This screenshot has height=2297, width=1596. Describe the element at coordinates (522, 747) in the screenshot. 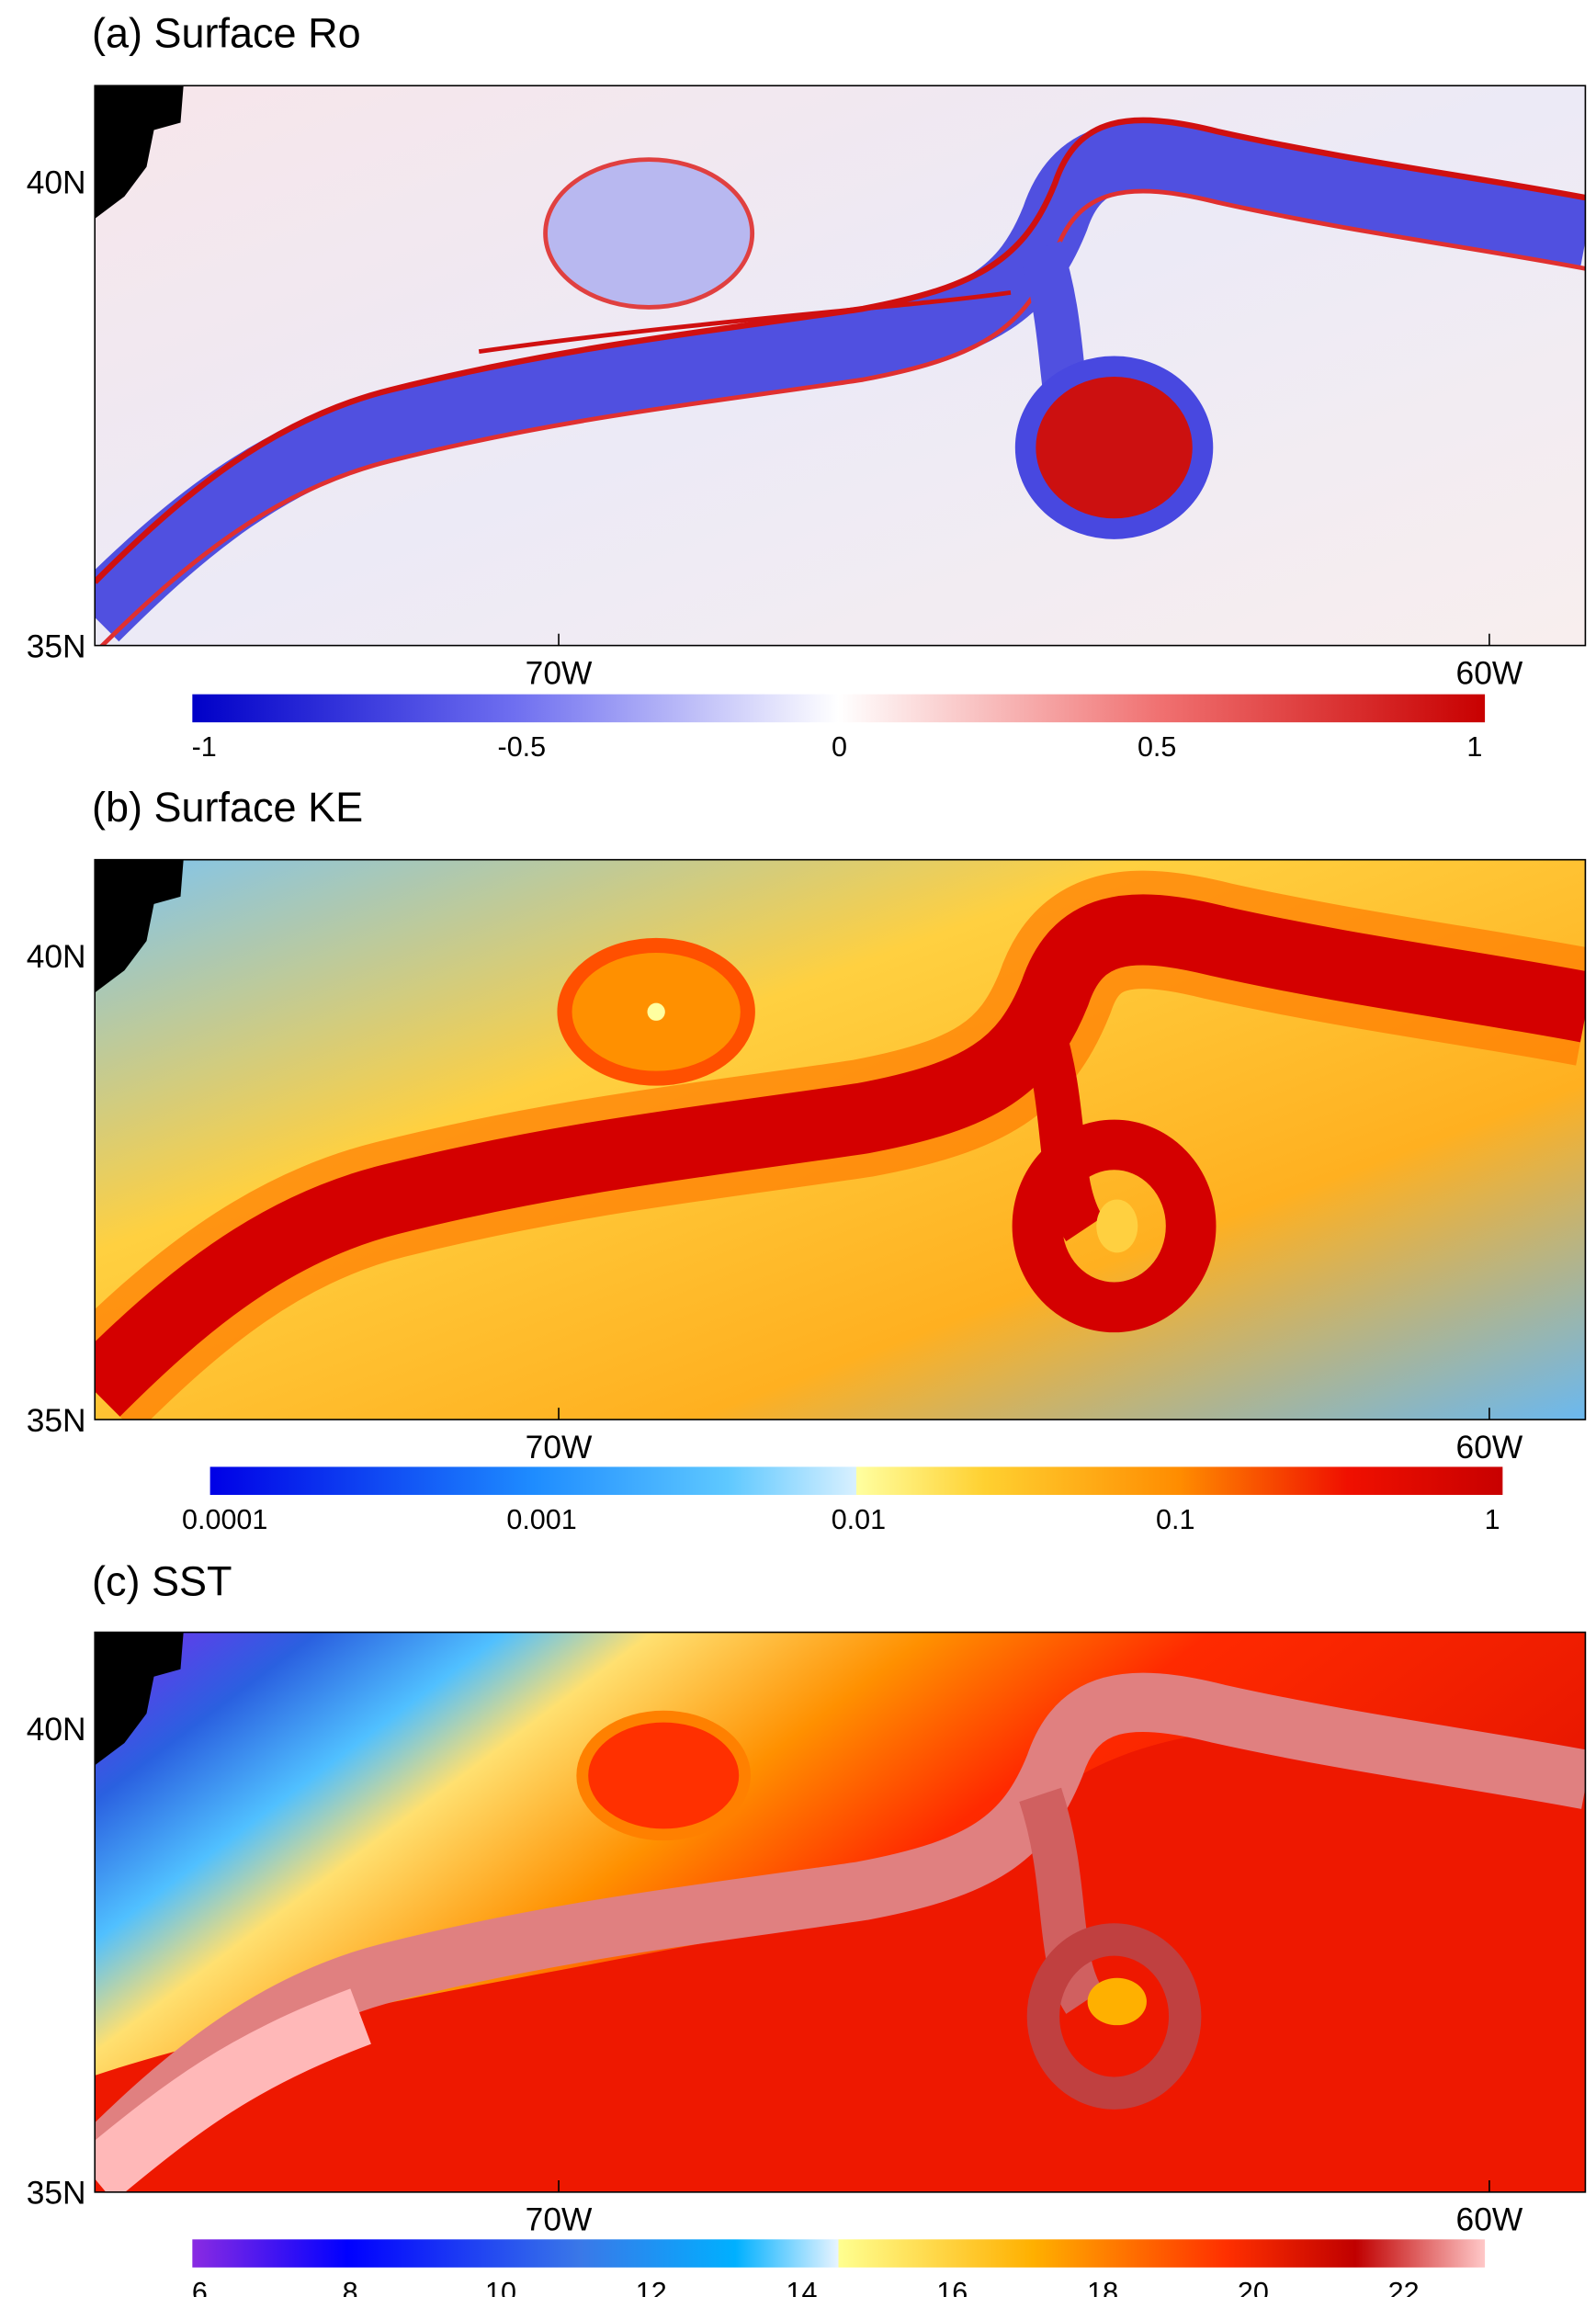

I see `colorbar-tick-label: -0.5` at that location.